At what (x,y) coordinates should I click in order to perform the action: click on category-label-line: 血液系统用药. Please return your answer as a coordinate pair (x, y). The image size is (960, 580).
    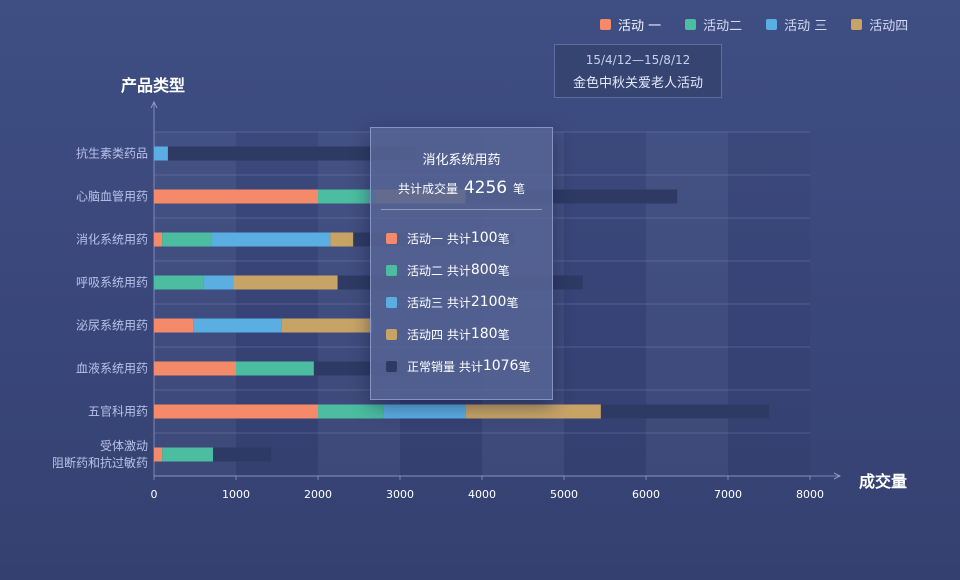
    Looking at the image, I should click on (112, 368).